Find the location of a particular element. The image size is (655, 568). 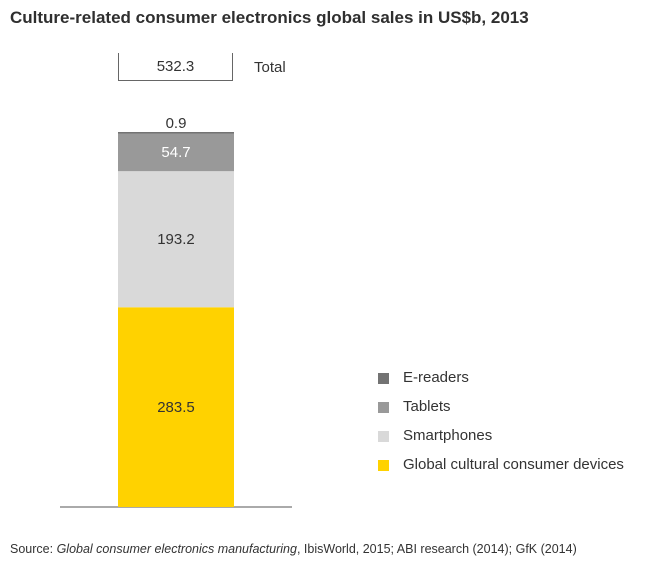

legend-label-global-cultural-consumer-devices: Global cultural consumer devices is located at coordinates (513, 464).